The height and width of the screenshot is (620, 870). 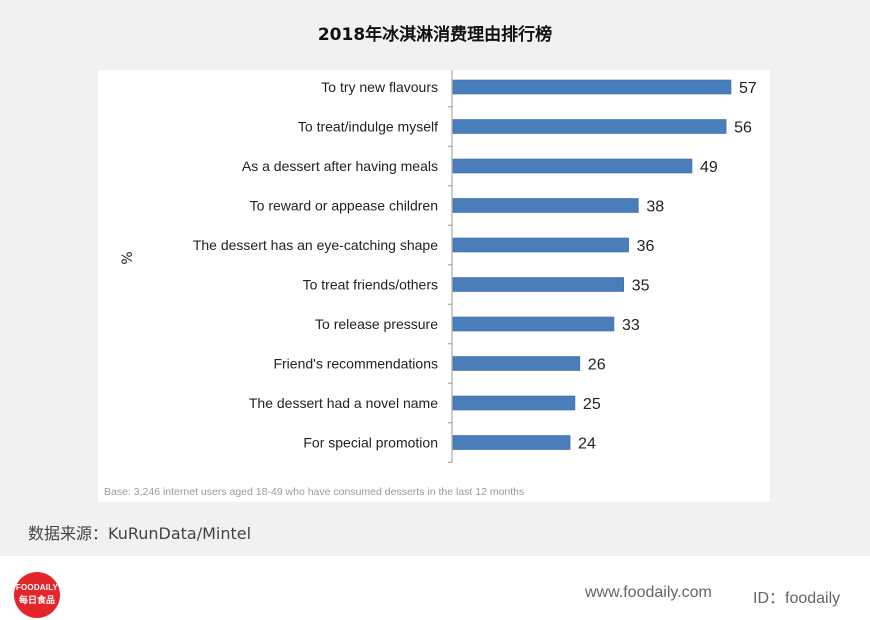 I want to click on y-axis-label: %, so click(x=128, y=258).